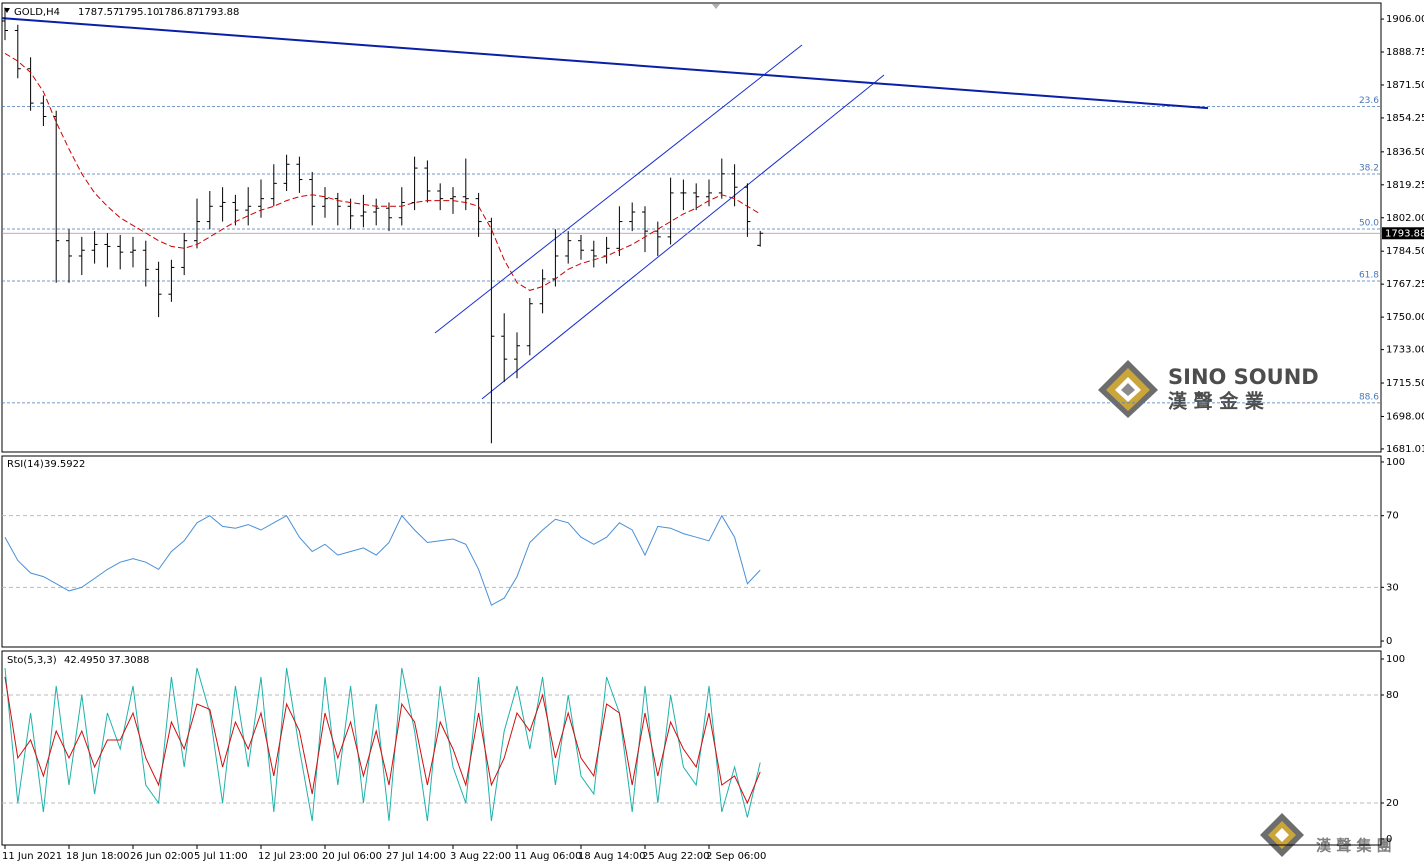 This screenshot has width=1424, height=865. I want to click on ohlc-value: 1793.88, so click(218, 12).